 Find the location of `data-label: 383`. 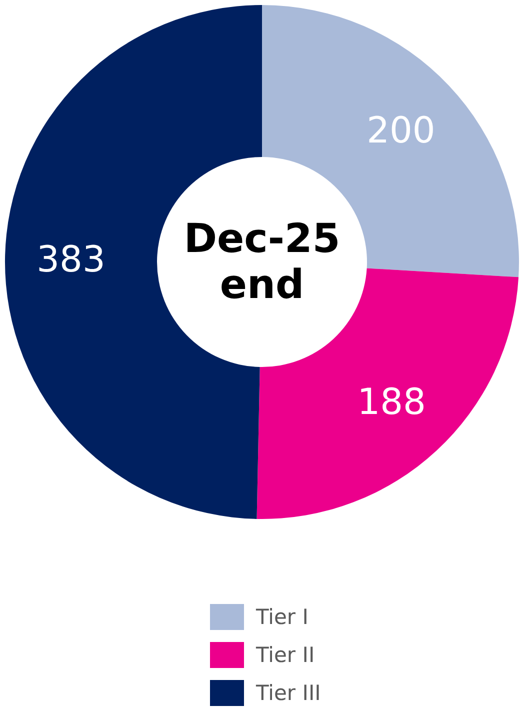

data-label: 383 is located at coordinates (71, 260).